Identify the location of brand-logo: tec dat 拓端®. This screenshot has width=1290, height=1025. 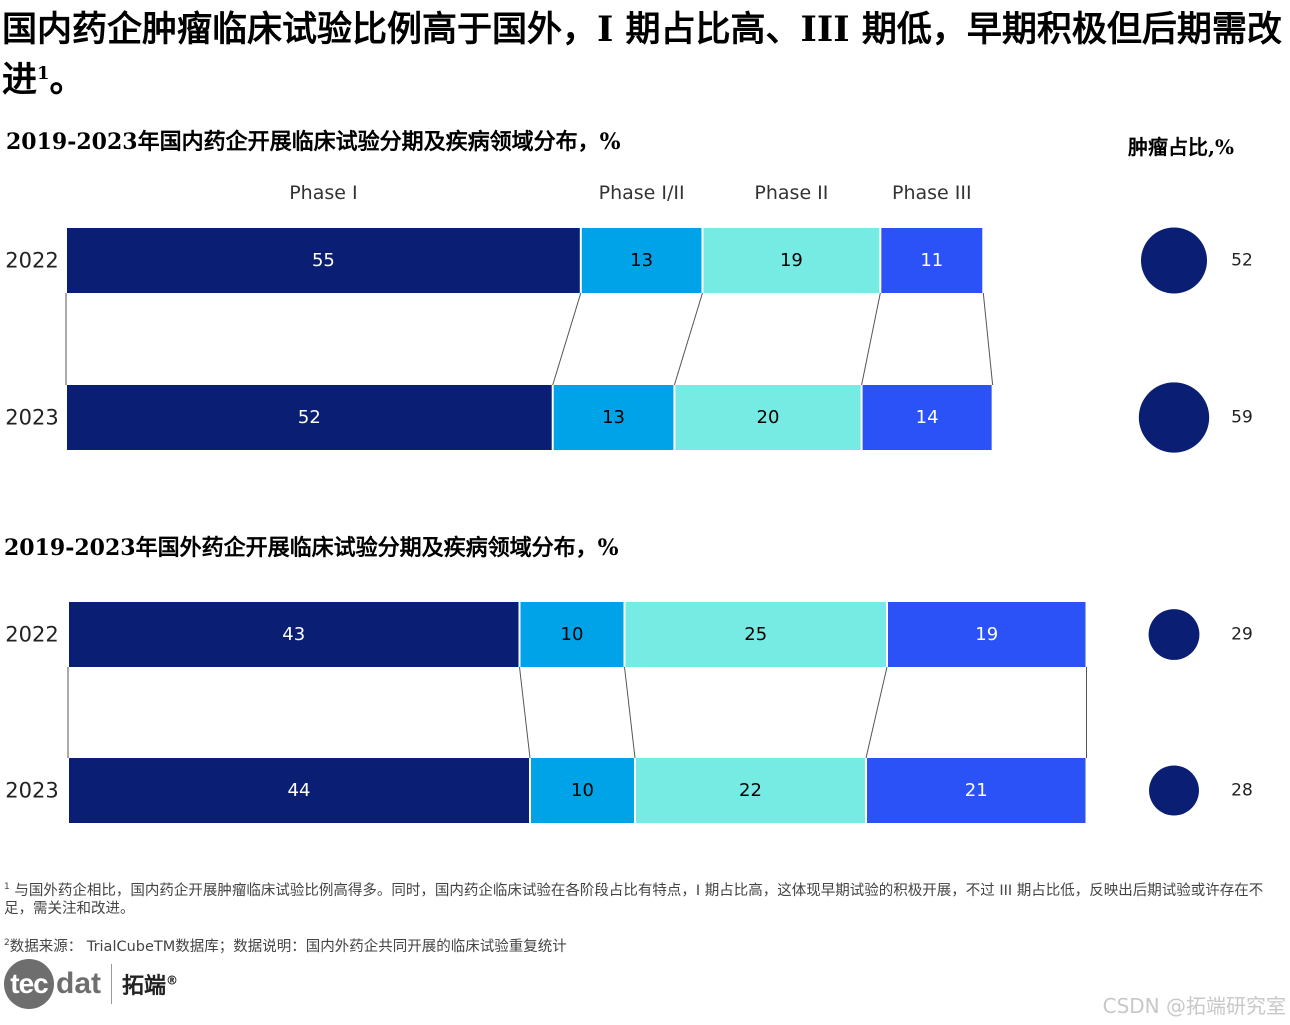
(91, 984).